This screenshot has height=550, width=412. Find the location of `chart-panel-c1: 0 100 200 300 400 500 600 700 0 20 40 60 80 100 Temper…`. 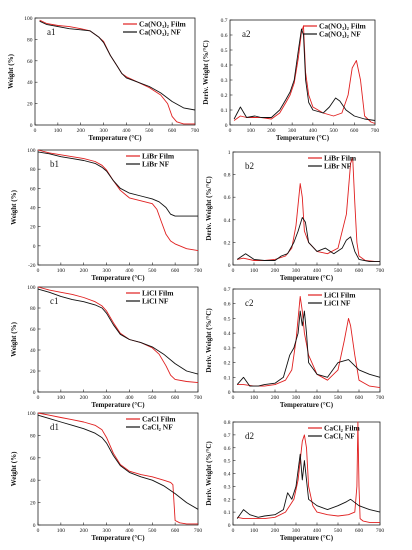

chart-panel-c1: 0 100 200 300 400 500 600 700 0 20 40 60 80 100 Temper… is located at coordinates (106, 347).